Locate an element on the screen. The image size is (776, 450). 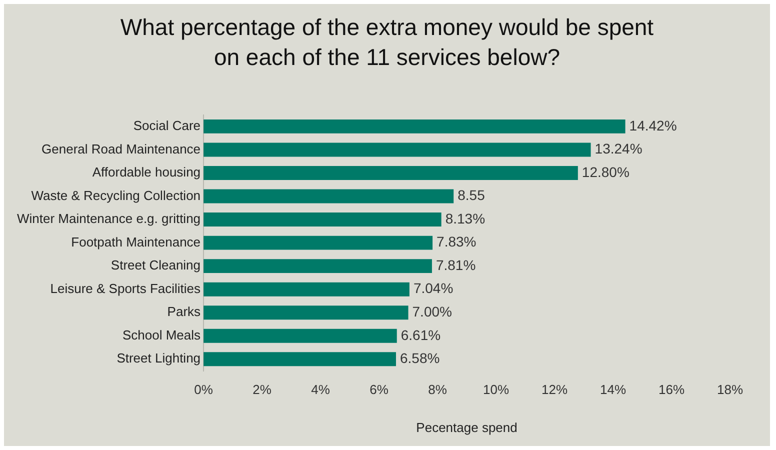
data-label: 7.04% is located at coordinates (433, 288).